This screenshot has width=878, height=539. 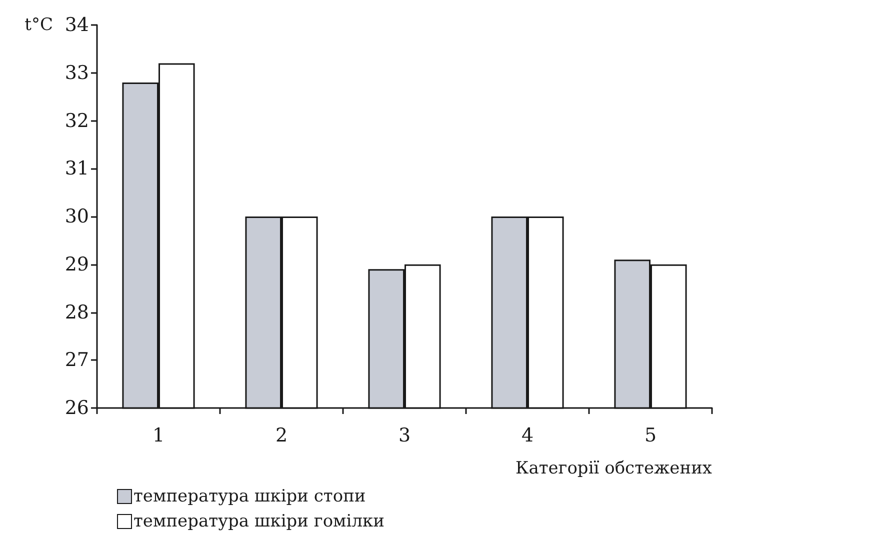 What do you see at coordinates (76, 25) in the screenshot?
I see `y-tick-label: 34` at bounding box center [76, 25].